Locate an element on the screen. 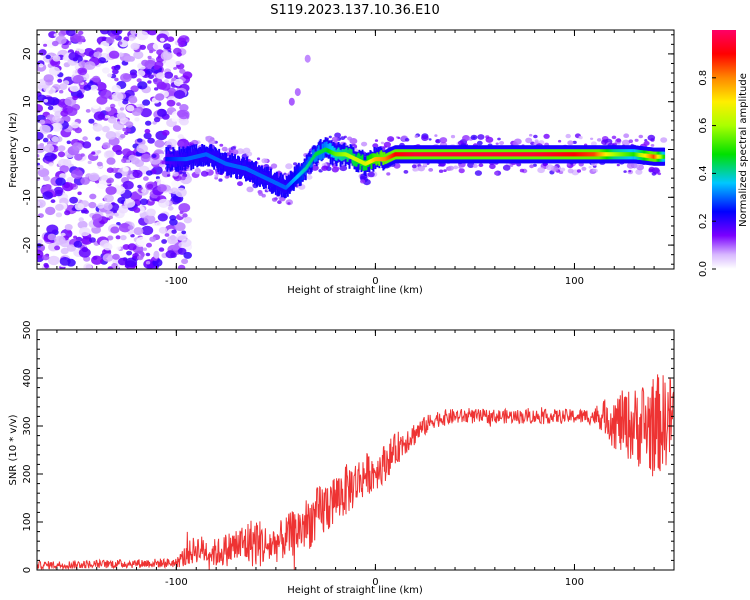 The width and height of the screenshot is (750, 600). x-tick-label: 100 is located at coordinates (574, 582).